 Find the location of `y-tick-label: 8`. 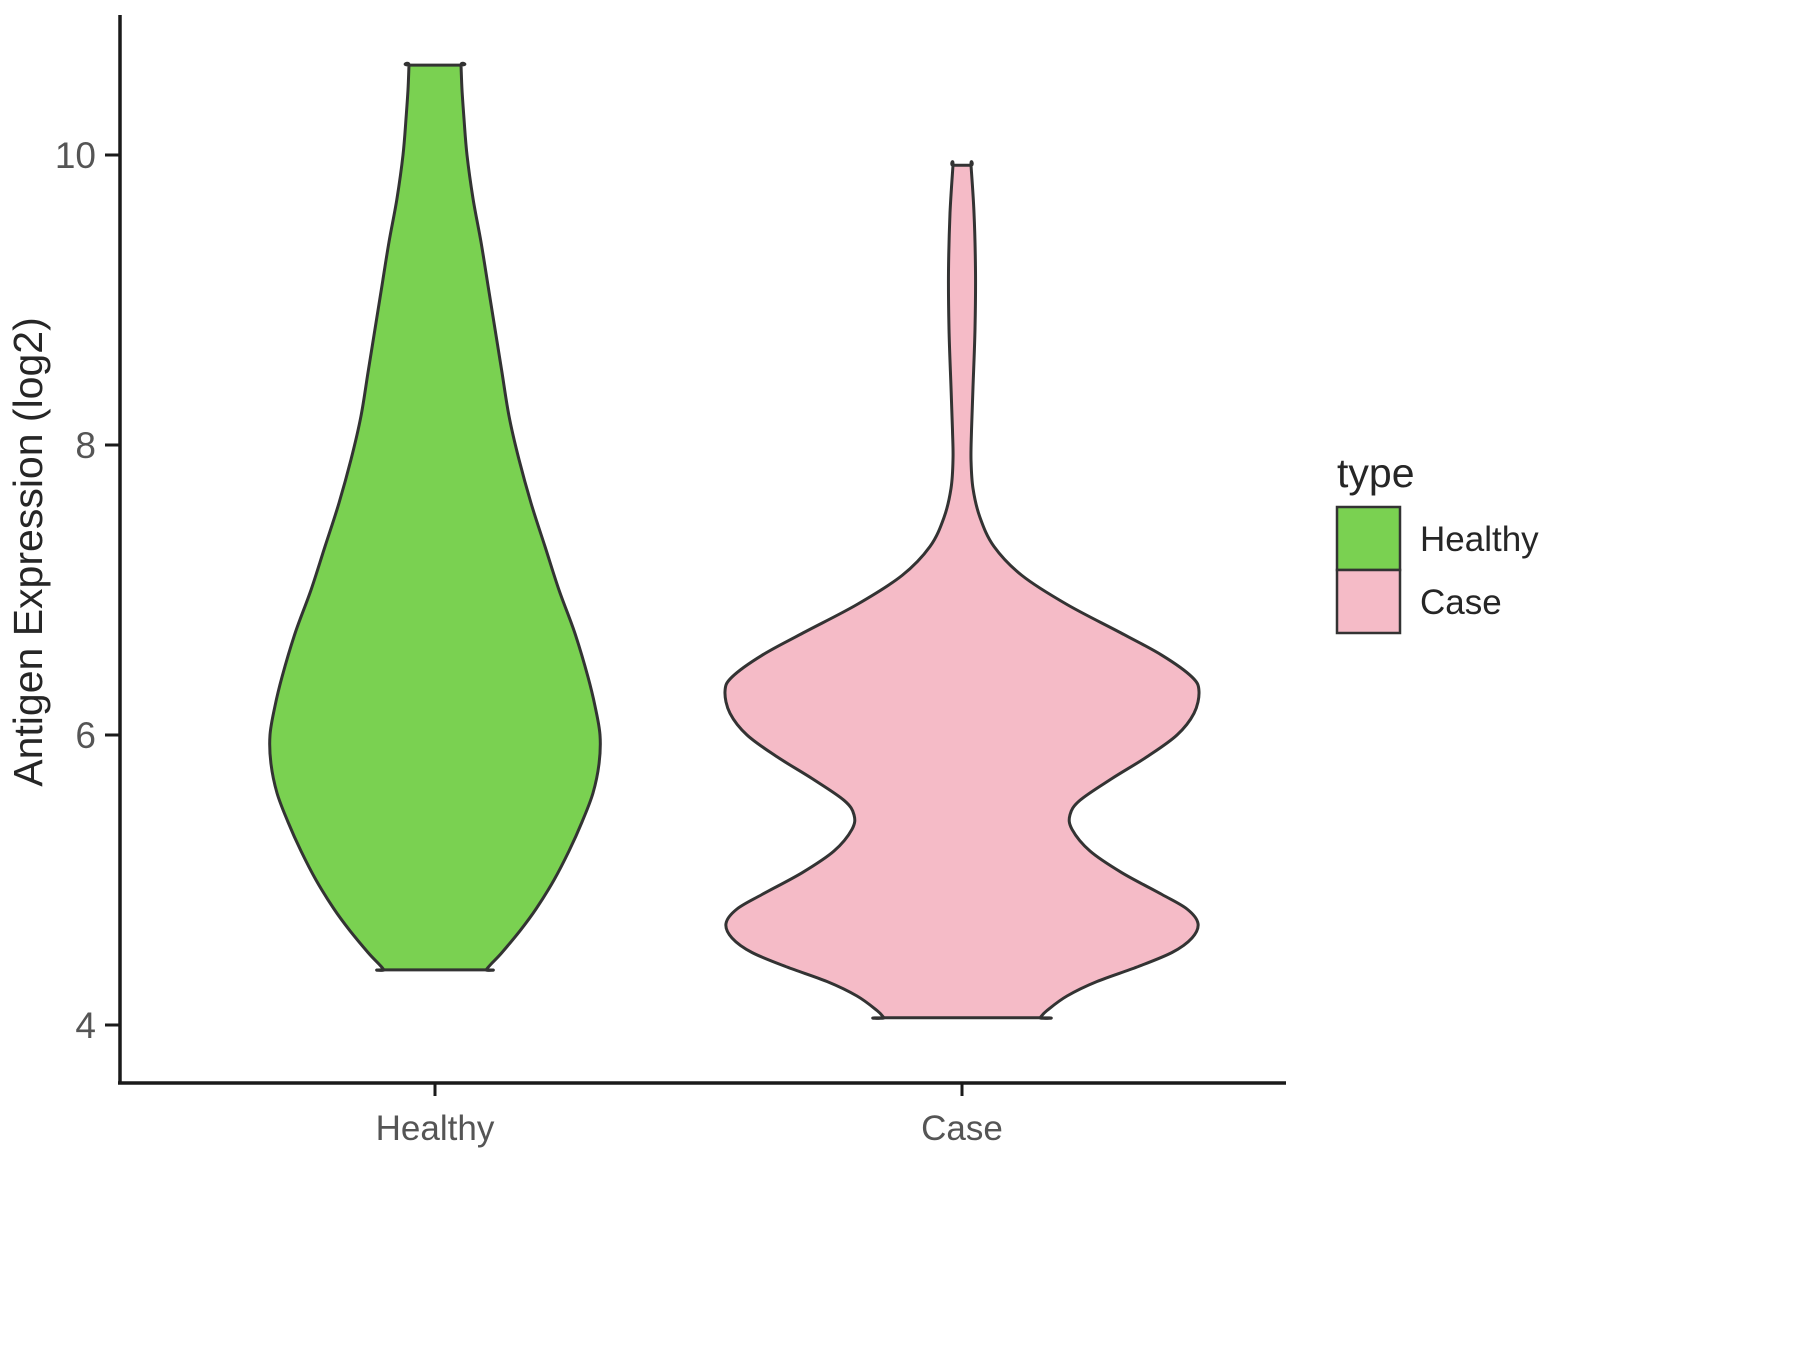

y-tick-label: 8 is located at coordinates (85, 445).